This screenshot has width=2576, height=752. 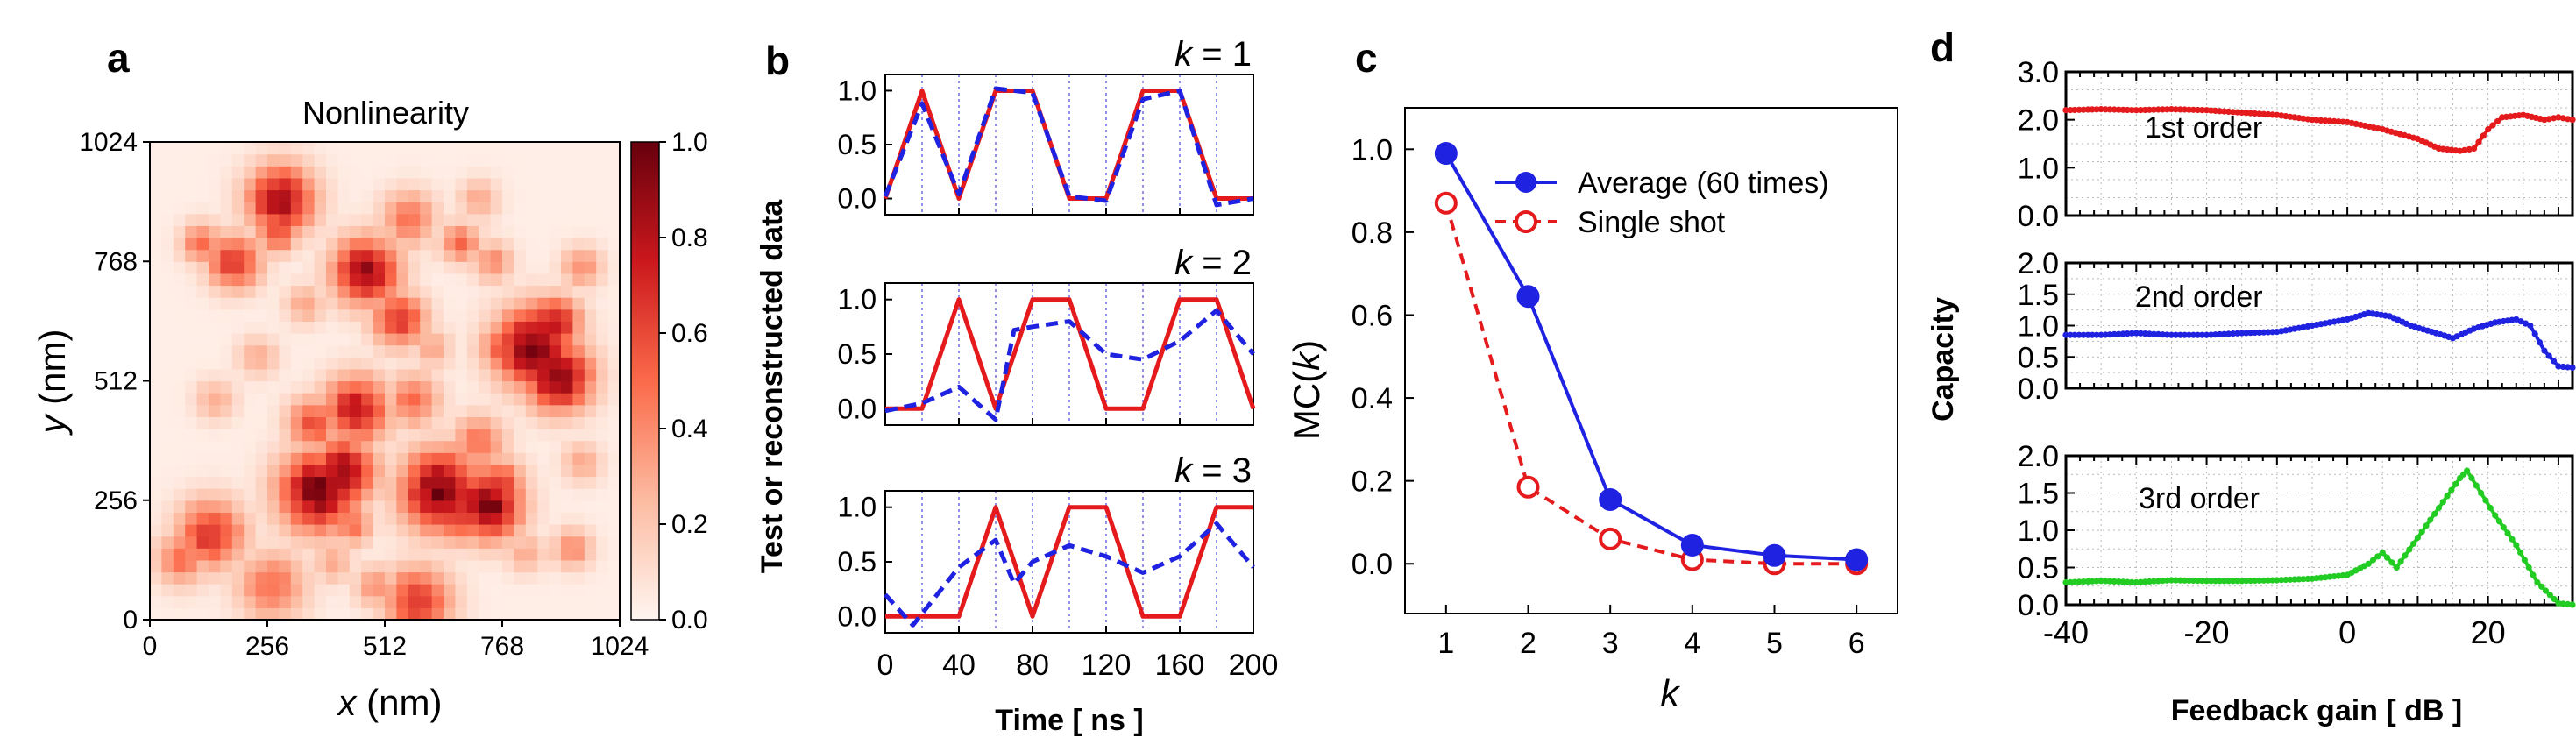 I want to click on heatmap-cells, so click(x=385, y=381).